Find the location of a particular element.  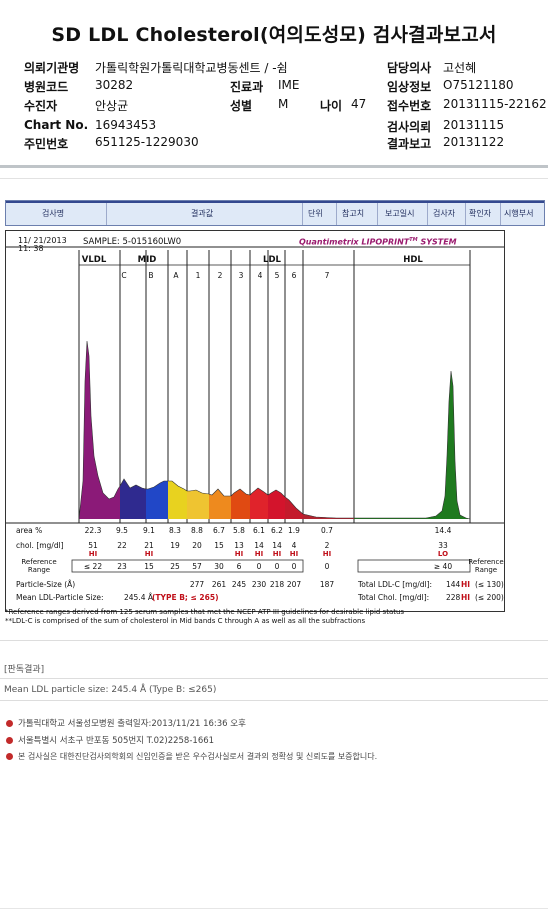

group-label-vldl: VLDL is located at coordinates (94, 260).